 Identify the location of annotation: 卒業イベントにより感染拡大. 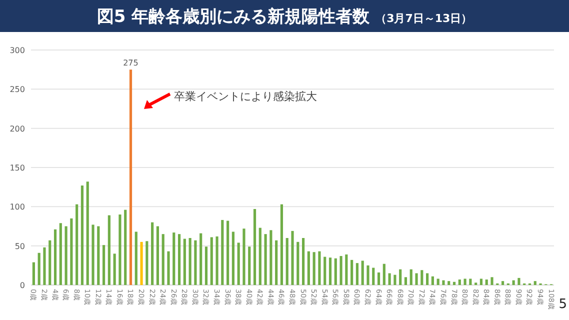
(245, 96).